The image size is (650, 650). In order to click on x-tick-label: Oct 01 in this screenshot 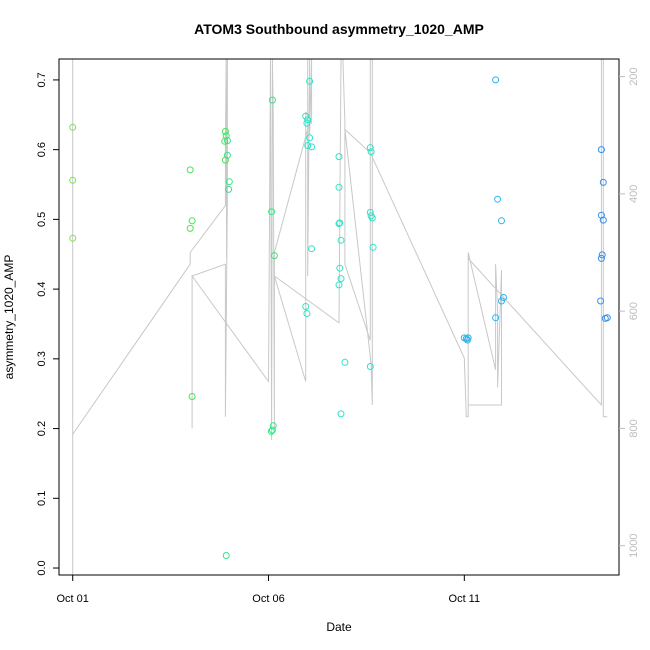, I will do `click(73, 599)`.